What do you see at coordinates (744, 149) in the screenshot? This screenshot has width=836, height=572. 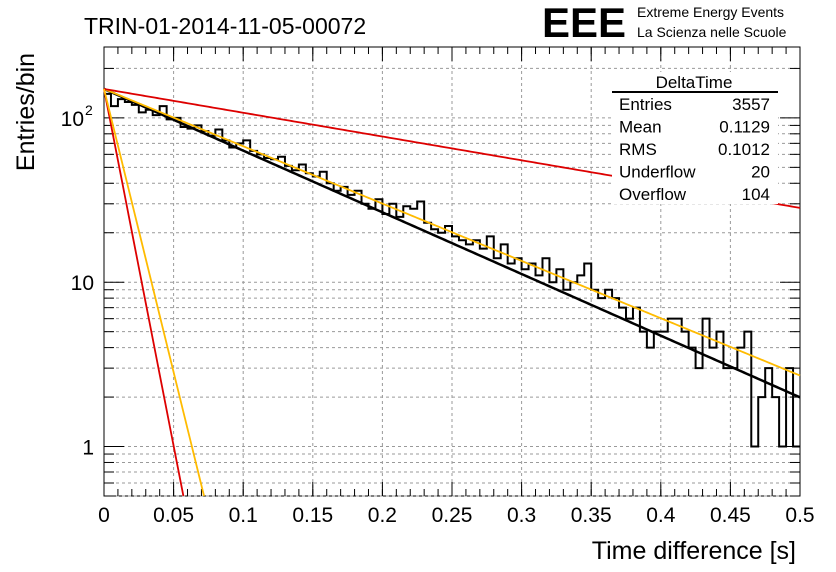 I see `stats-row-value: 0.1012` at bounding box center [744, 149].